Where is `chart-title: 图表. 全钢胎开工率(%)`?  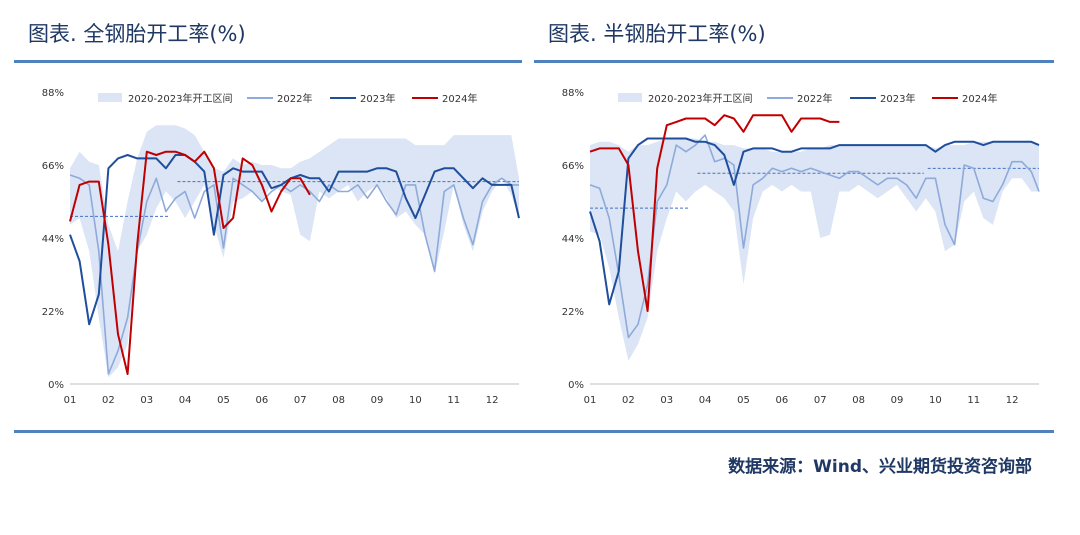 chart-title: 图表. 全钢胎开工率(%) is located at coordinates (137, 34).